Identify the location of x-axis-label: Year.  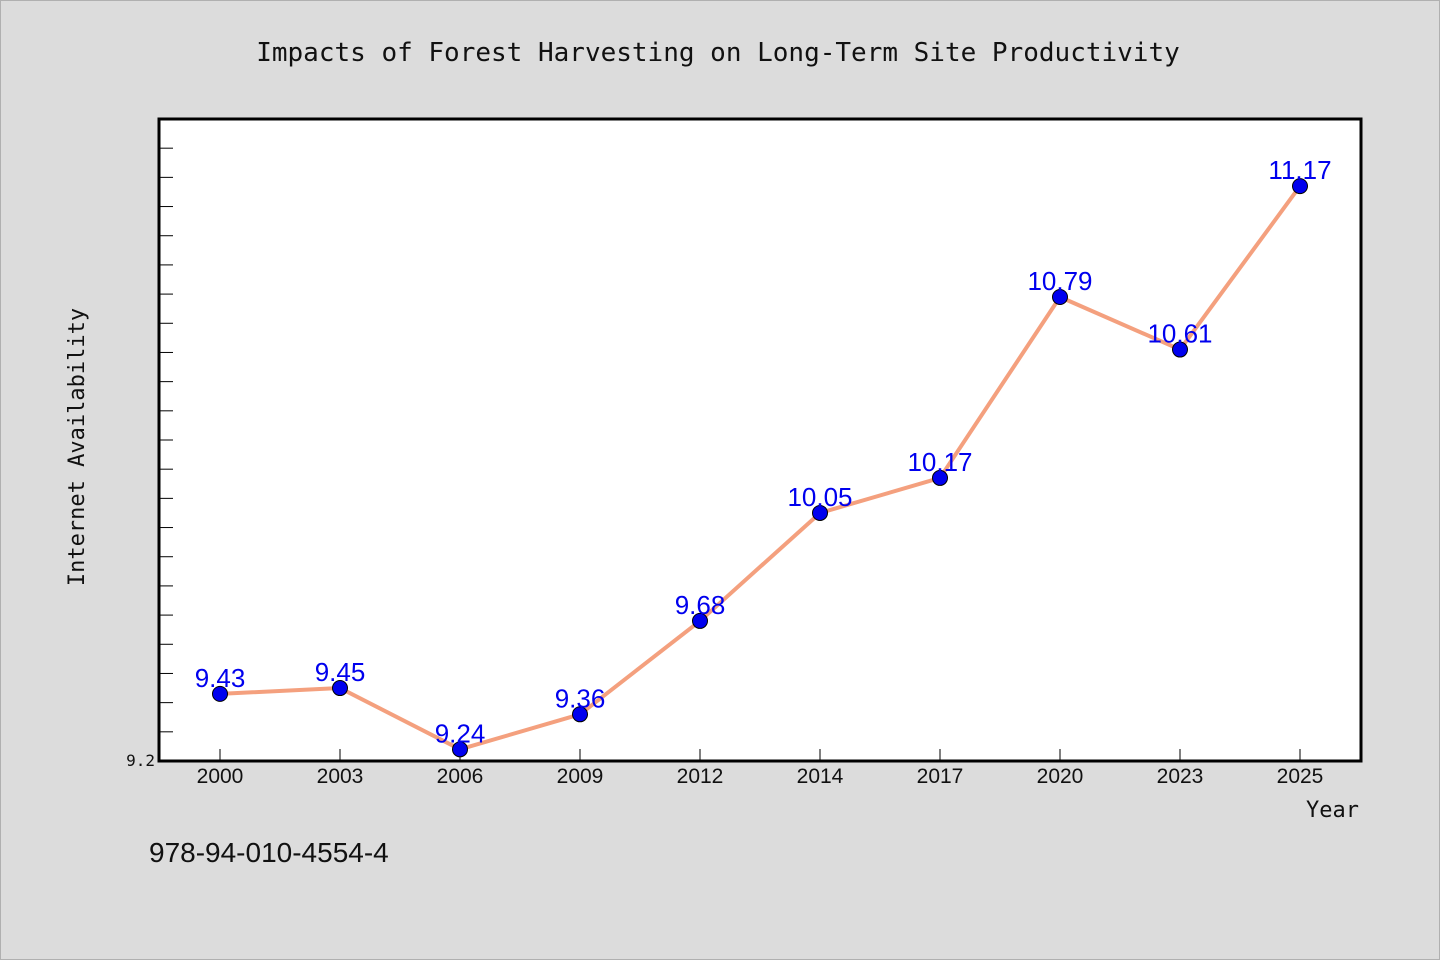
(1332, 810).